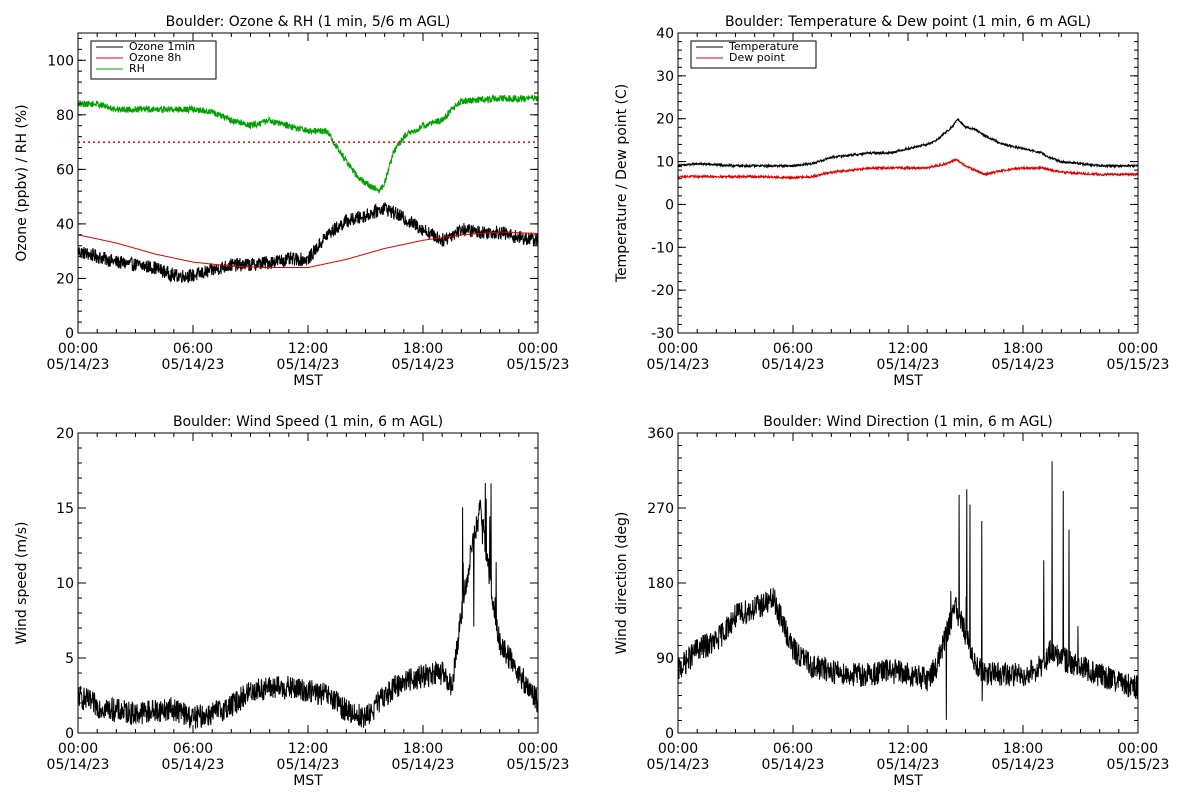  What do you see at coordinates (65, 509) in the screenshot?
I see `y-tick-label: 15` at bounding box center [65, 509].